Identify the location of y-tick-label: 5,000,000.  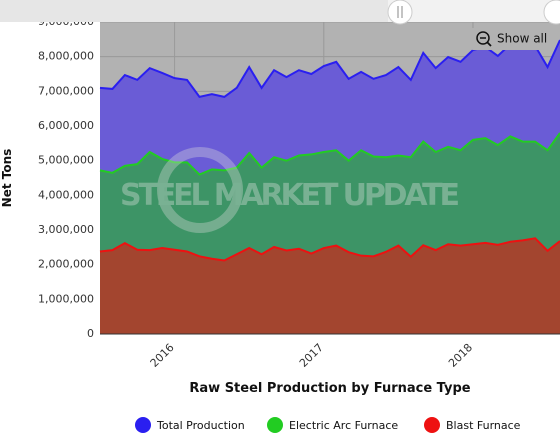
(66, 160).